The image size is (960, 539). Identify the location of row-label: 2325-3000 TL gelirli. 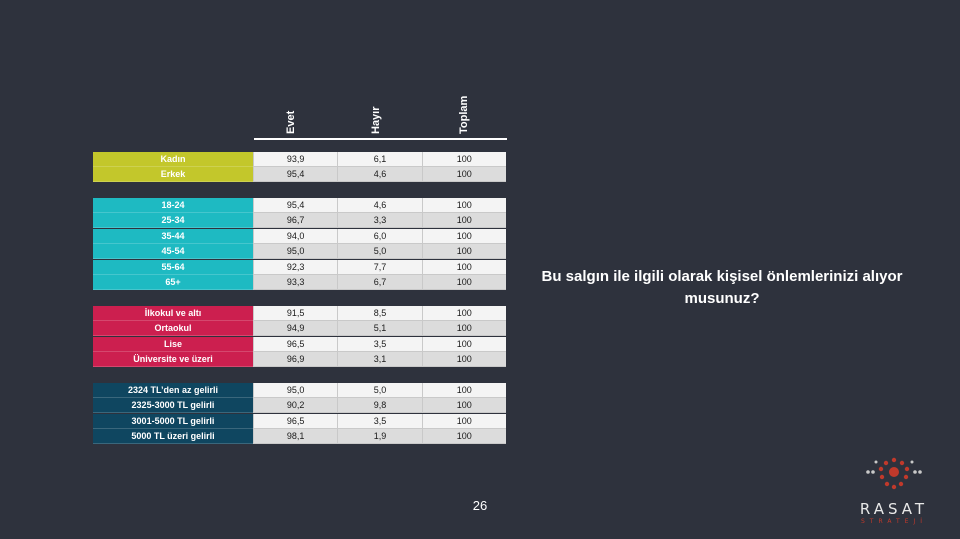
(173, 406).